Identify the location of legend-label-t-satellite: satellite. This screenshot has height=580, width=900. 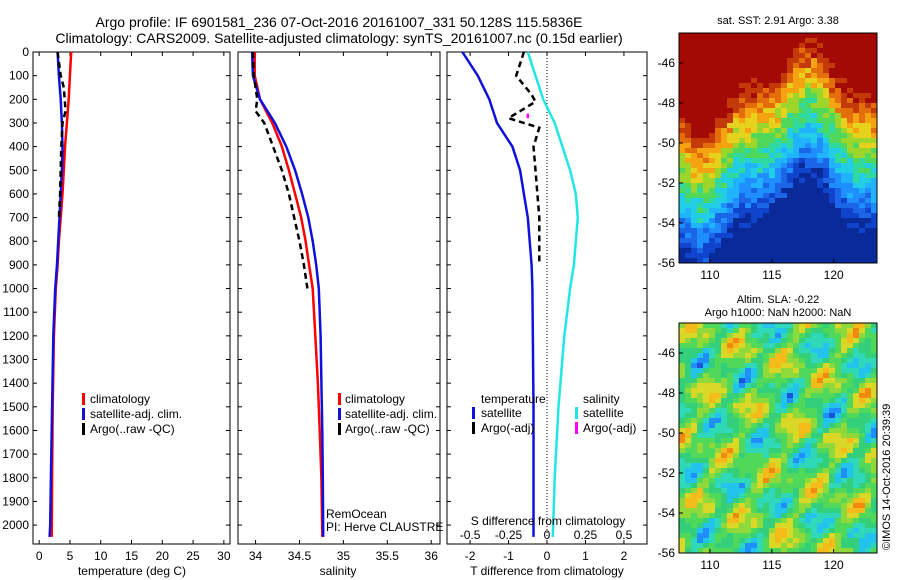
(501, 413).